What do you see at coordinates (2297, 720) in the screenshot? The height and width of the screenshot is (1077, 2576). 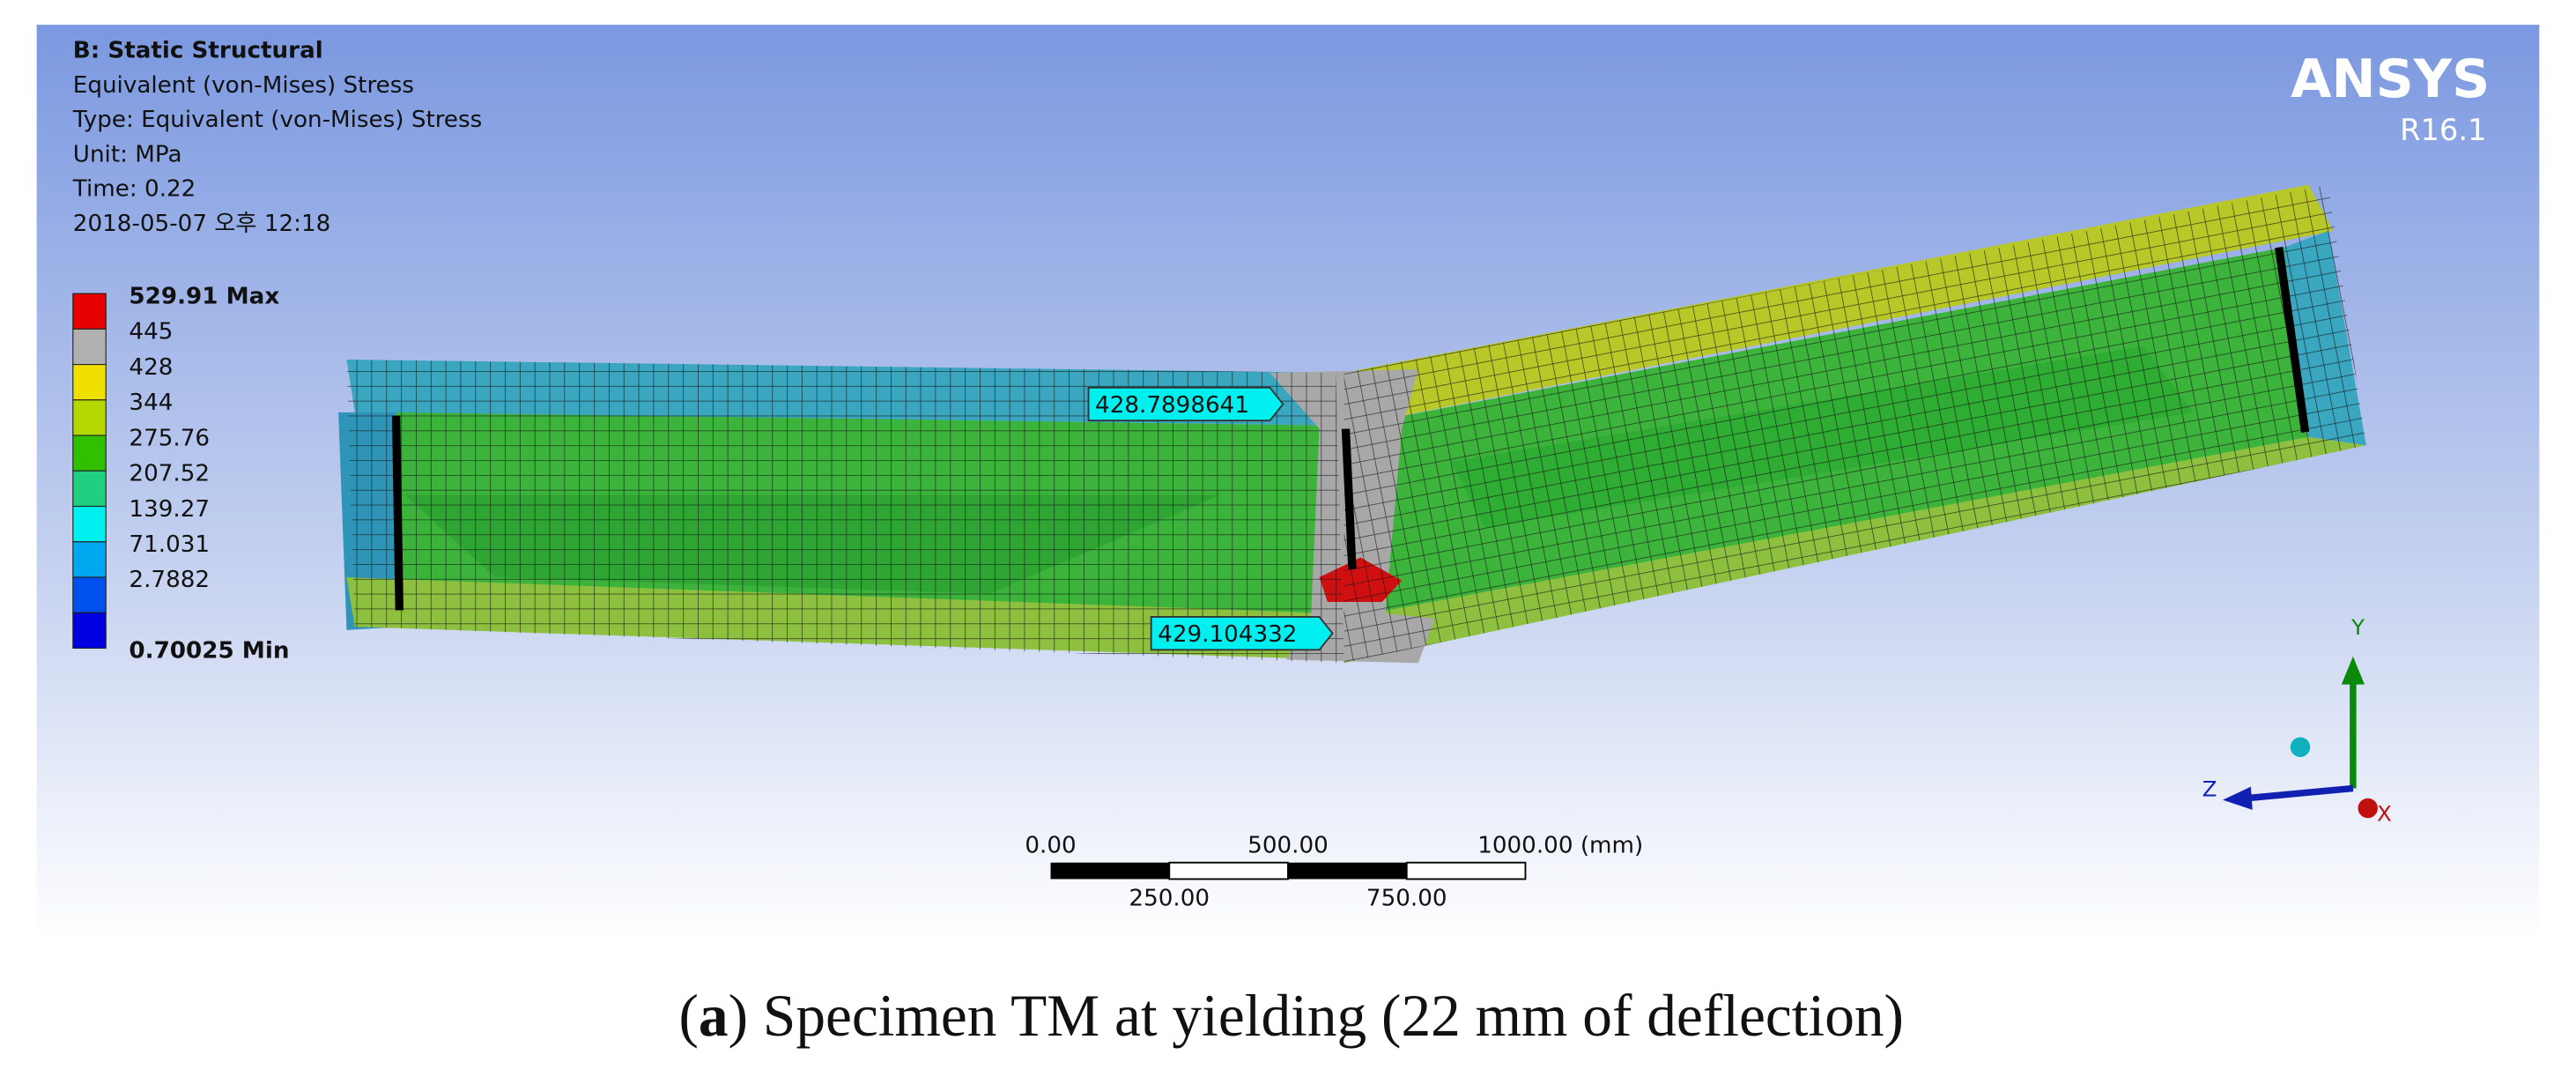 I see `axis-triad: Y Z X` at bounding box center [2297, 720].